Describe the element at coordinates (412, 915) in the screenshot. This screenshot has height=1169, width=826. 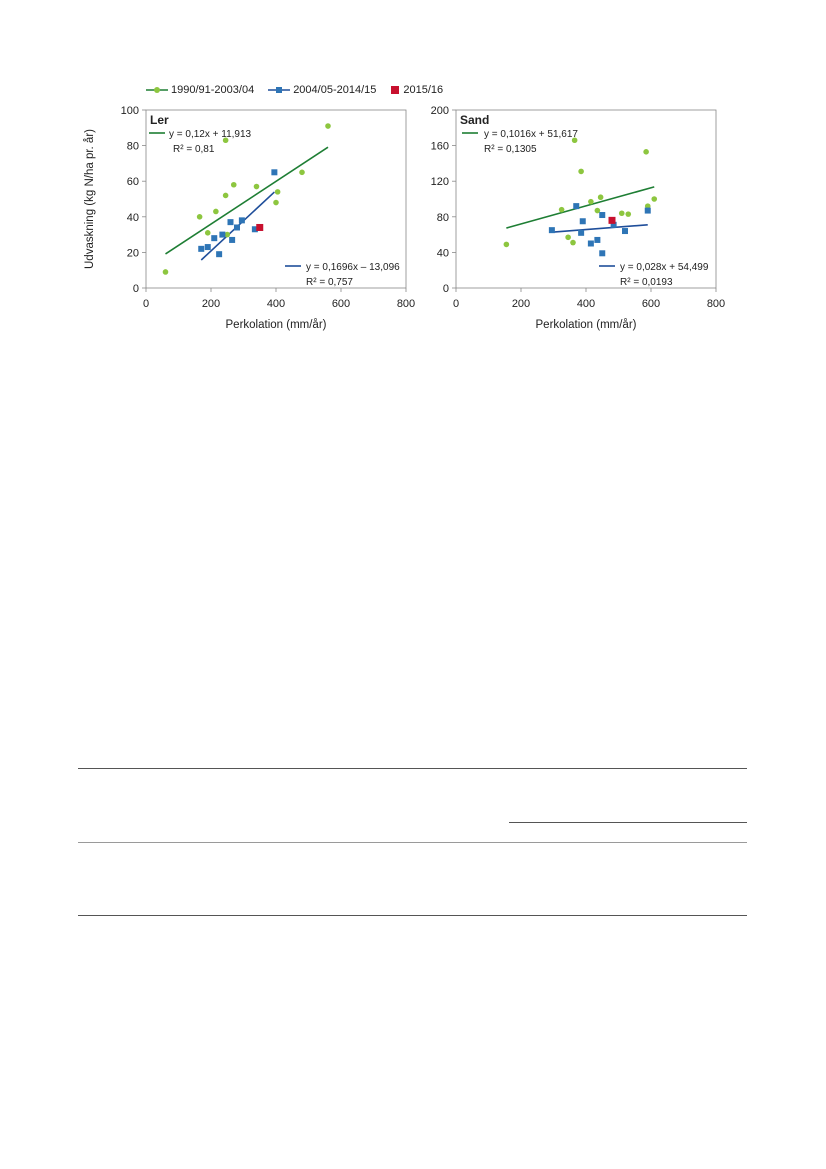
I see `table-bottom-rule` at that location.